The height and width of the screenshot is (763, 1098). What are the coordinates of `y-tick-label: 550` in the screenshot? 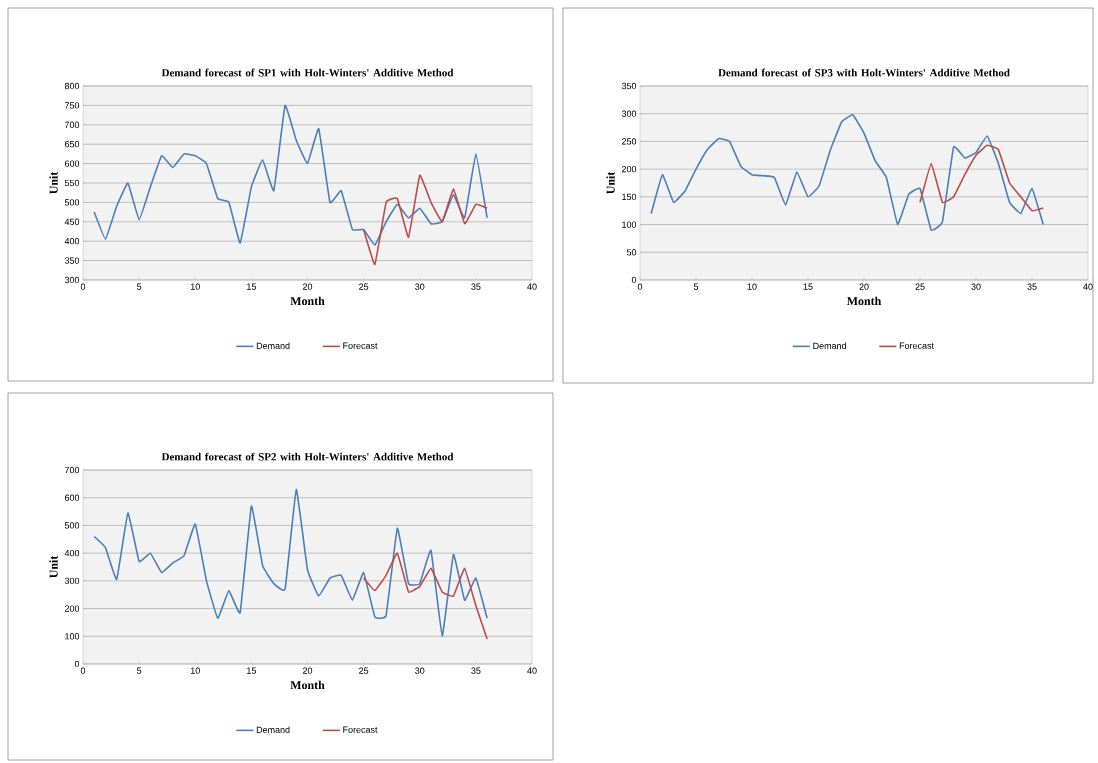 It's located at (72, 183).